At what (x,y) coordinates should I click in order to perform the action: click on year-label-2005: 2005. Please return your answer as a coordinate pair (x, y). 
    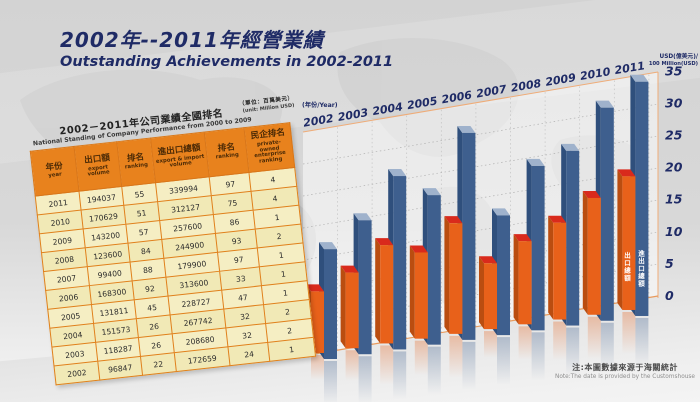
    Looking at the image, I should click on (422, 103).